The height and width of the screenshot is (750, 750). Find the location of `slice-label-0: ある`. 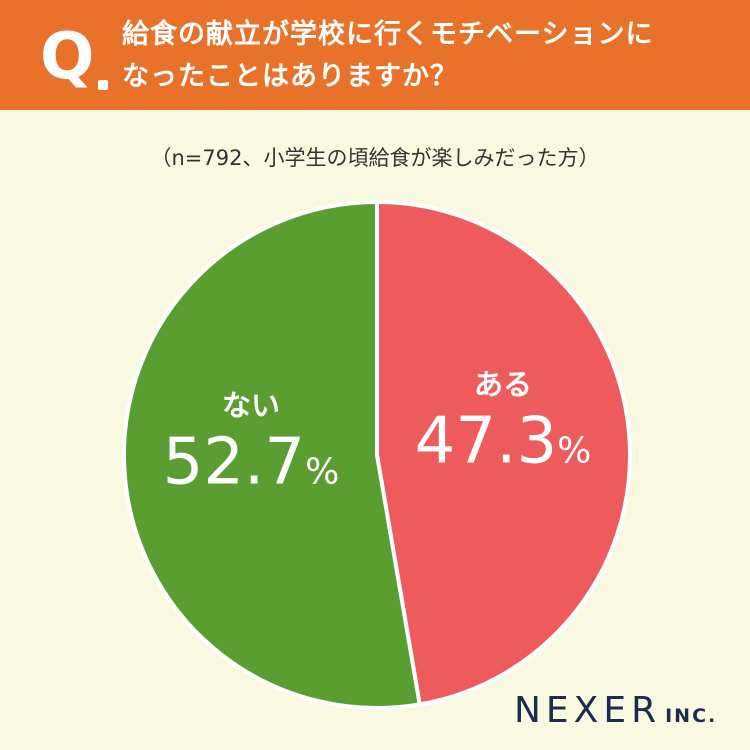

slice-label-0: ある is located at coordinates (503, 384).